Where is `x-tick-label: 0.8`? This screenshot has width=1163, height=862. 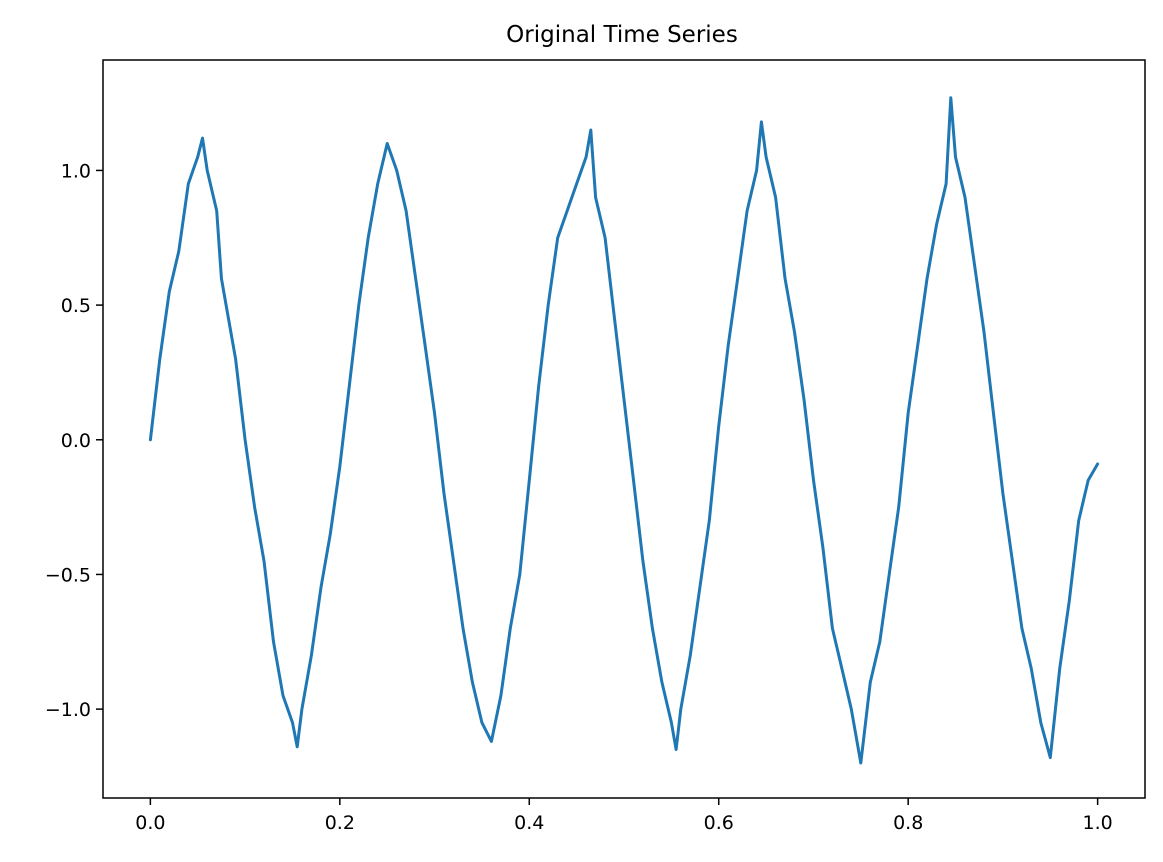 x-tick-label: 0.8 is located at coordinates (908, 823).